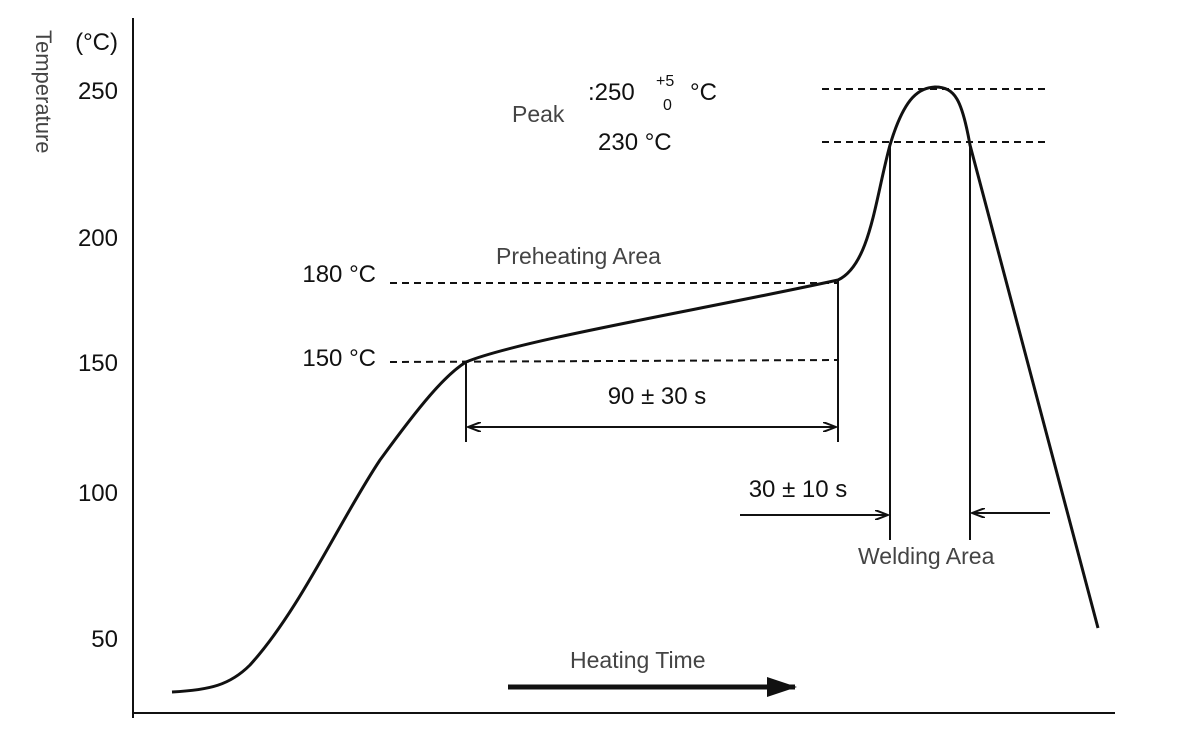  I want to click on peak-unit: °C, so click(703, 92).